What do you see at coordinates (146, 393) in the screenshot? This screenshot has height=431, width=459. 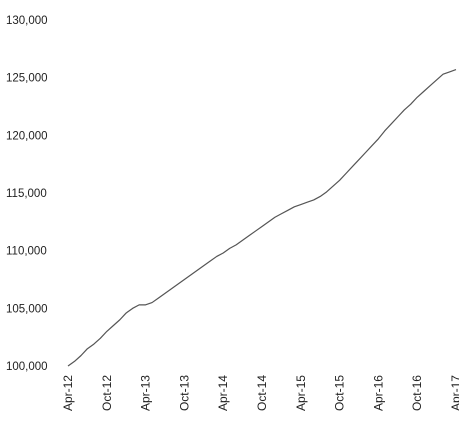 I see `x-tick-label: Apr-13` at bounding box center [146, 393].